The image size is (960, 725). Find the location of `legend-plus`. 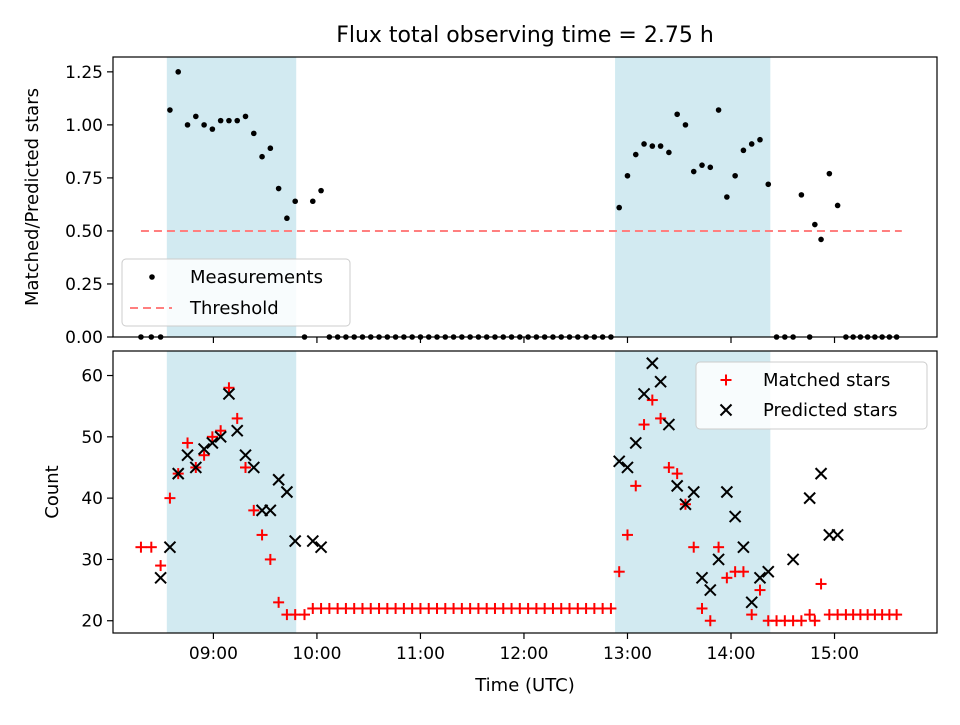

legend-plus is located at coordinates (726, 380).